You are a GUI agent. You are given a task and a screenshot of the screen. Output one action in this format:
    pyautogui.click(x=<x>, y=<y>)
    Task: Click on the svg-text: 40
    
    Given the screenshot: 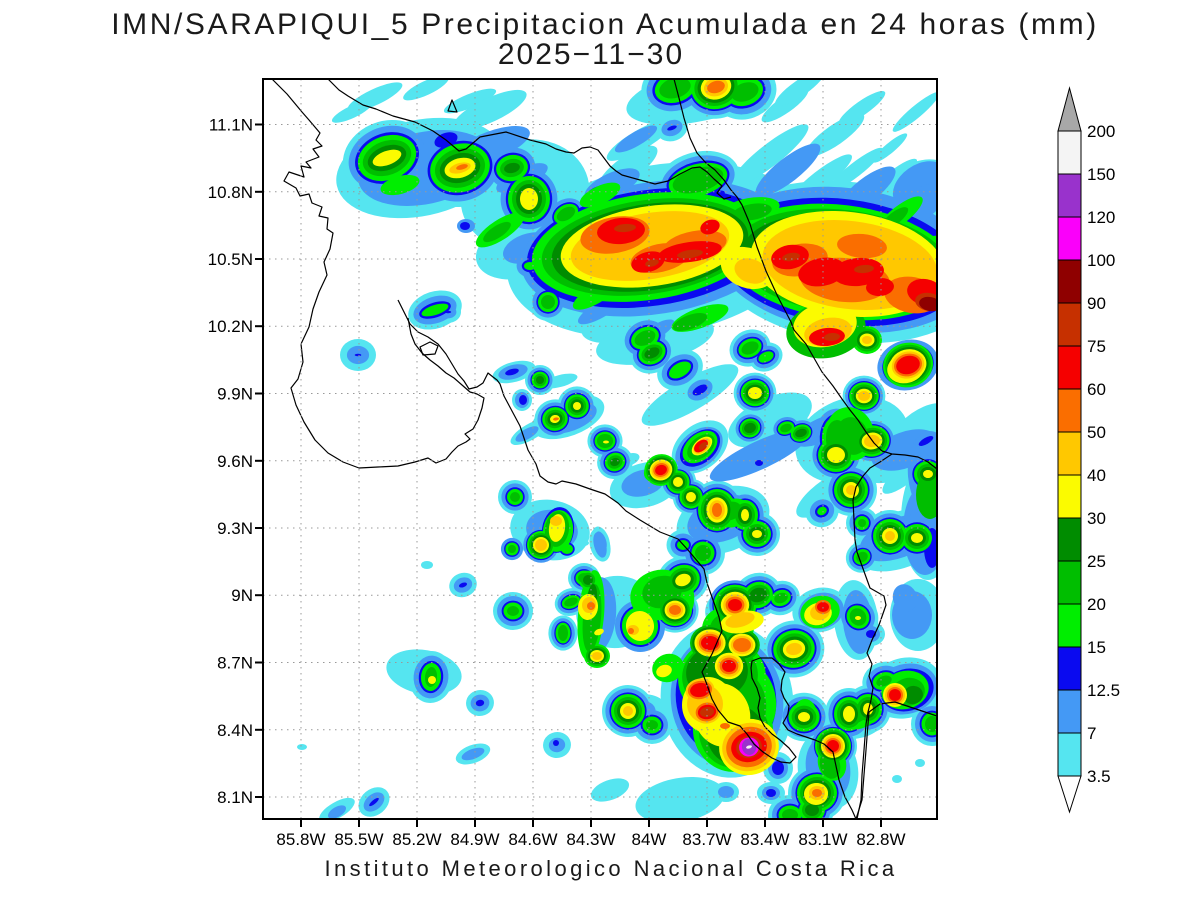 What is the action you would take?
    pyautogui.click(x=1096, y=475)
    